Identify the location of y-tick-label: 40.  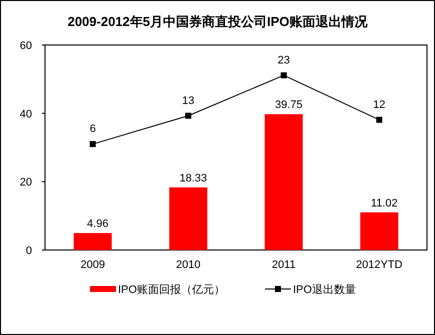
(26, 114).